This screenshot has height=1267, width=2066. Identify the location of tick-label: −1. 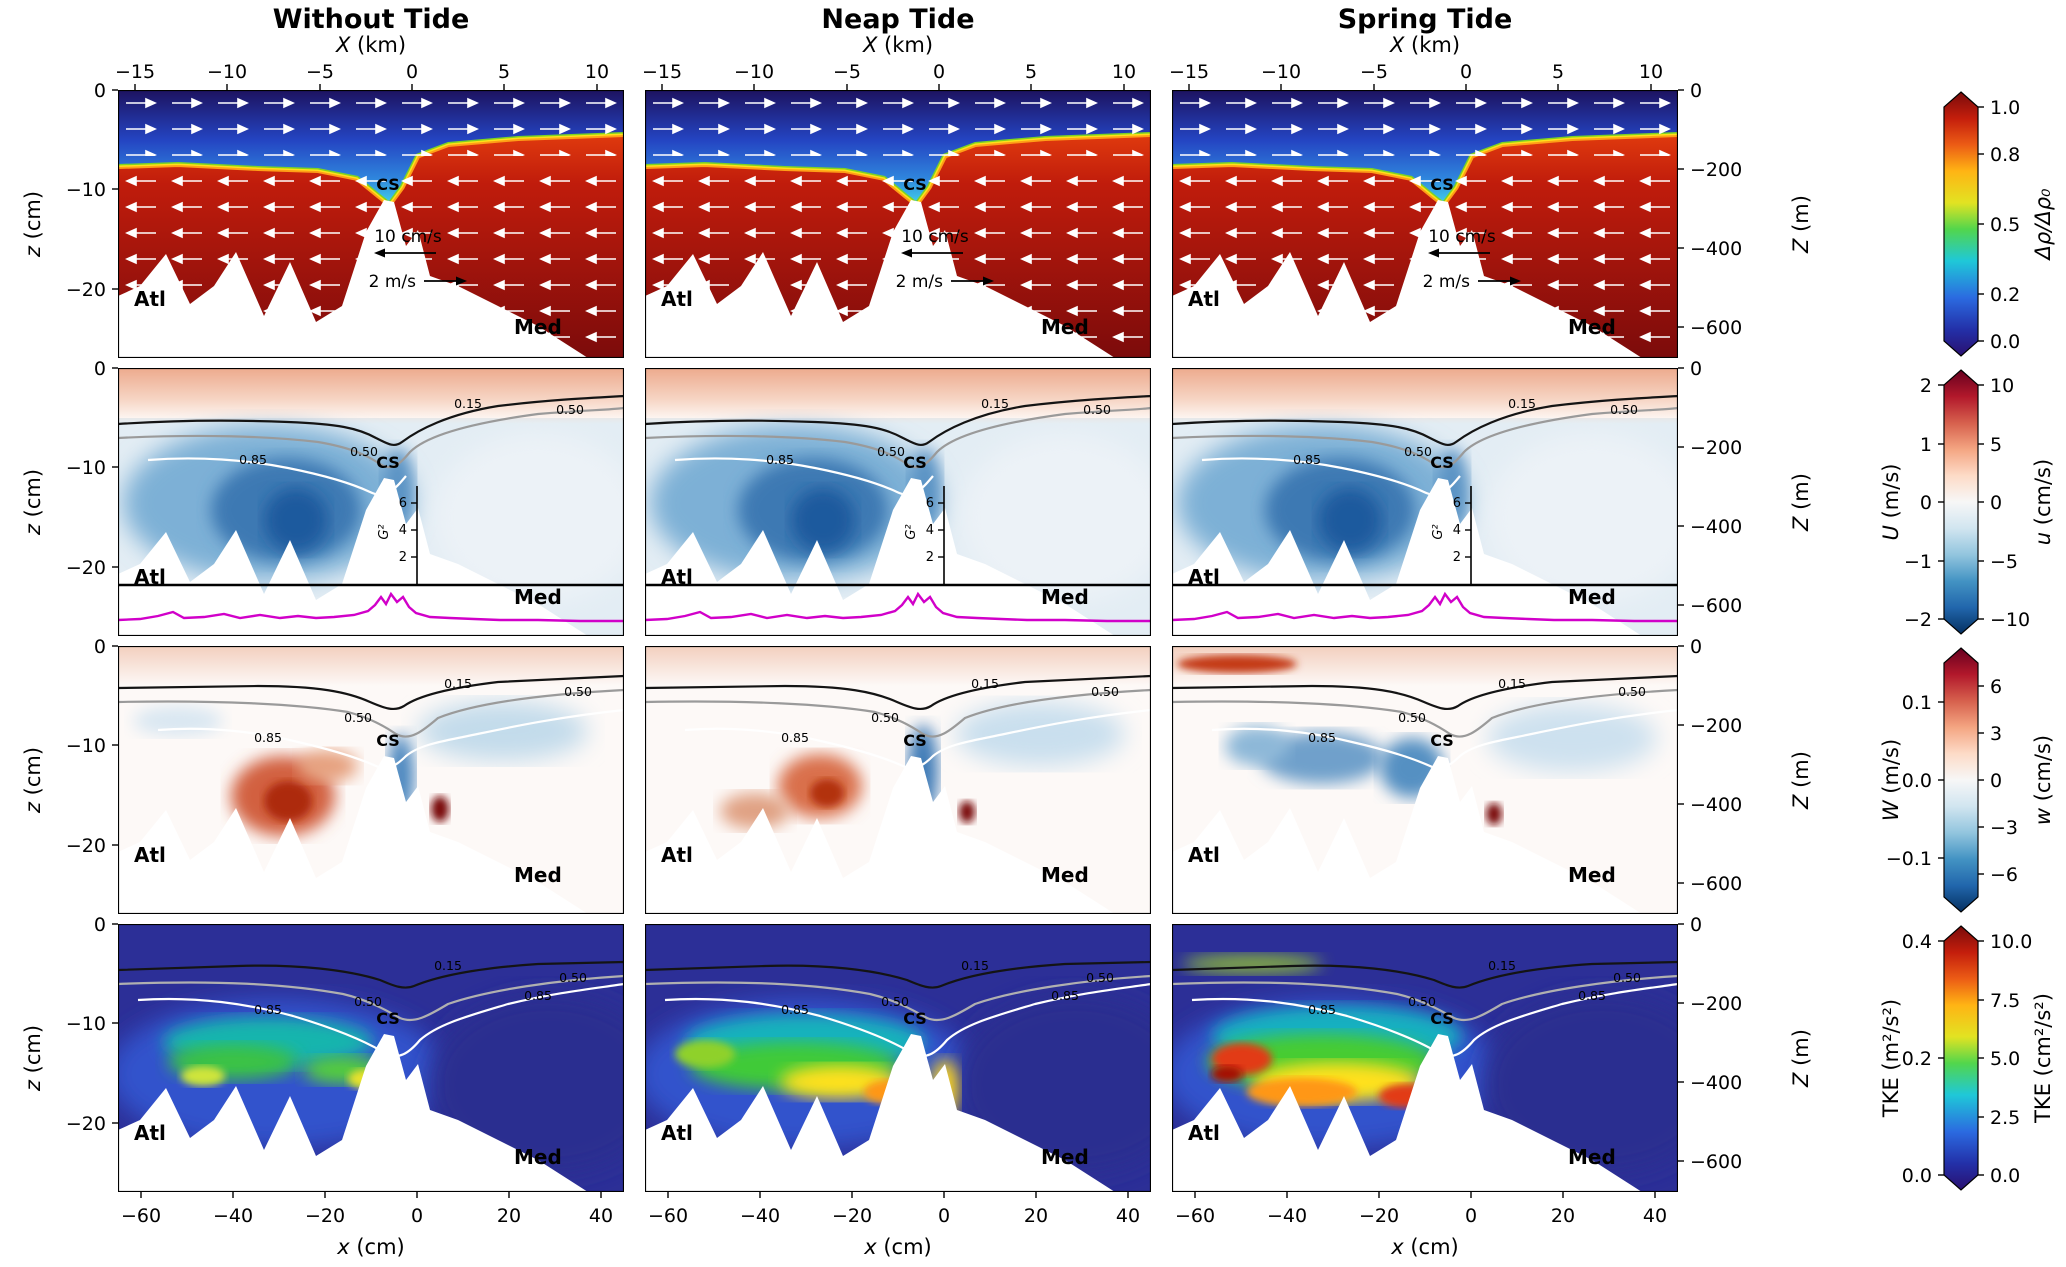
(1918, 562).